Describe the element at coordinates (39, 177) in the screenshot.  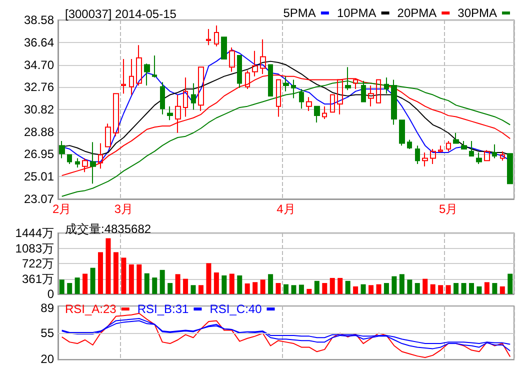
I see `y-tick-label: 25.01` at that location.